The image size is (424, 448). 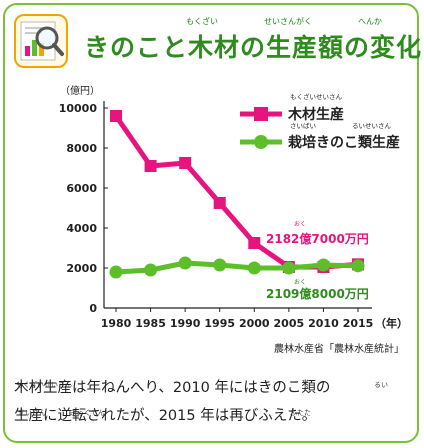 What do you see at coordinates (300, 282) in the screenshot?
I see `annotation-ruby-mushroom: おく` at bounding box center [300, 282].